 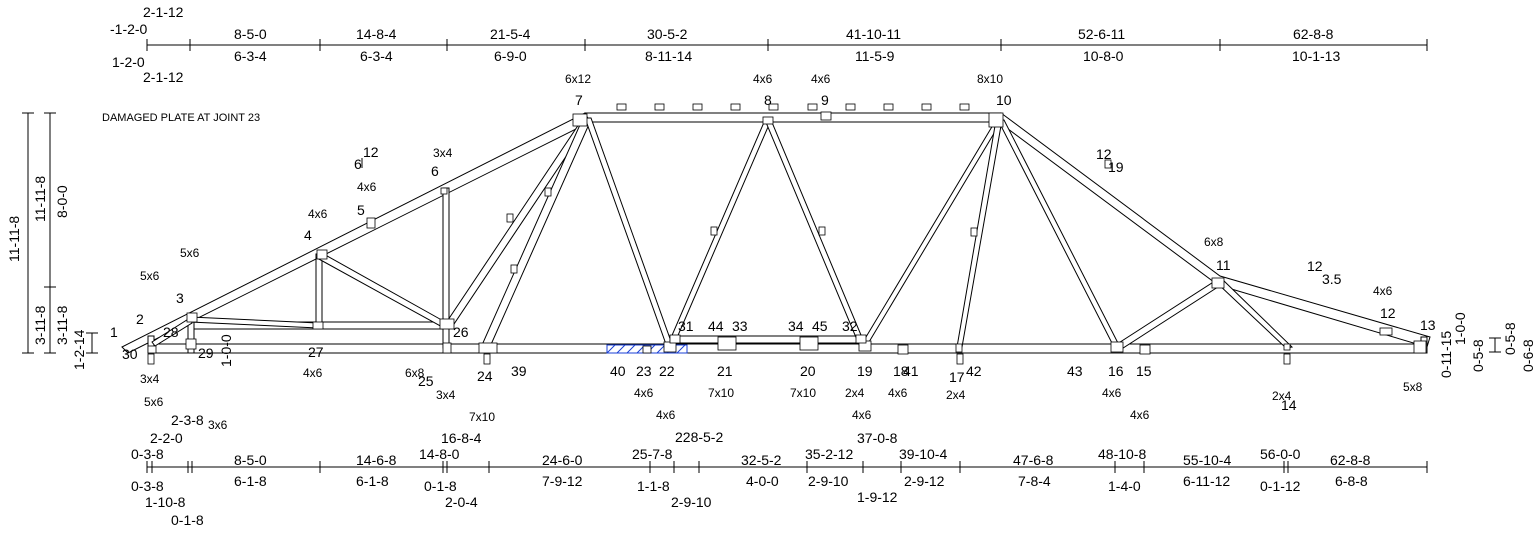 I want to click on top-dim-upper-2: 14-8-4, so click(x=376, y=34).